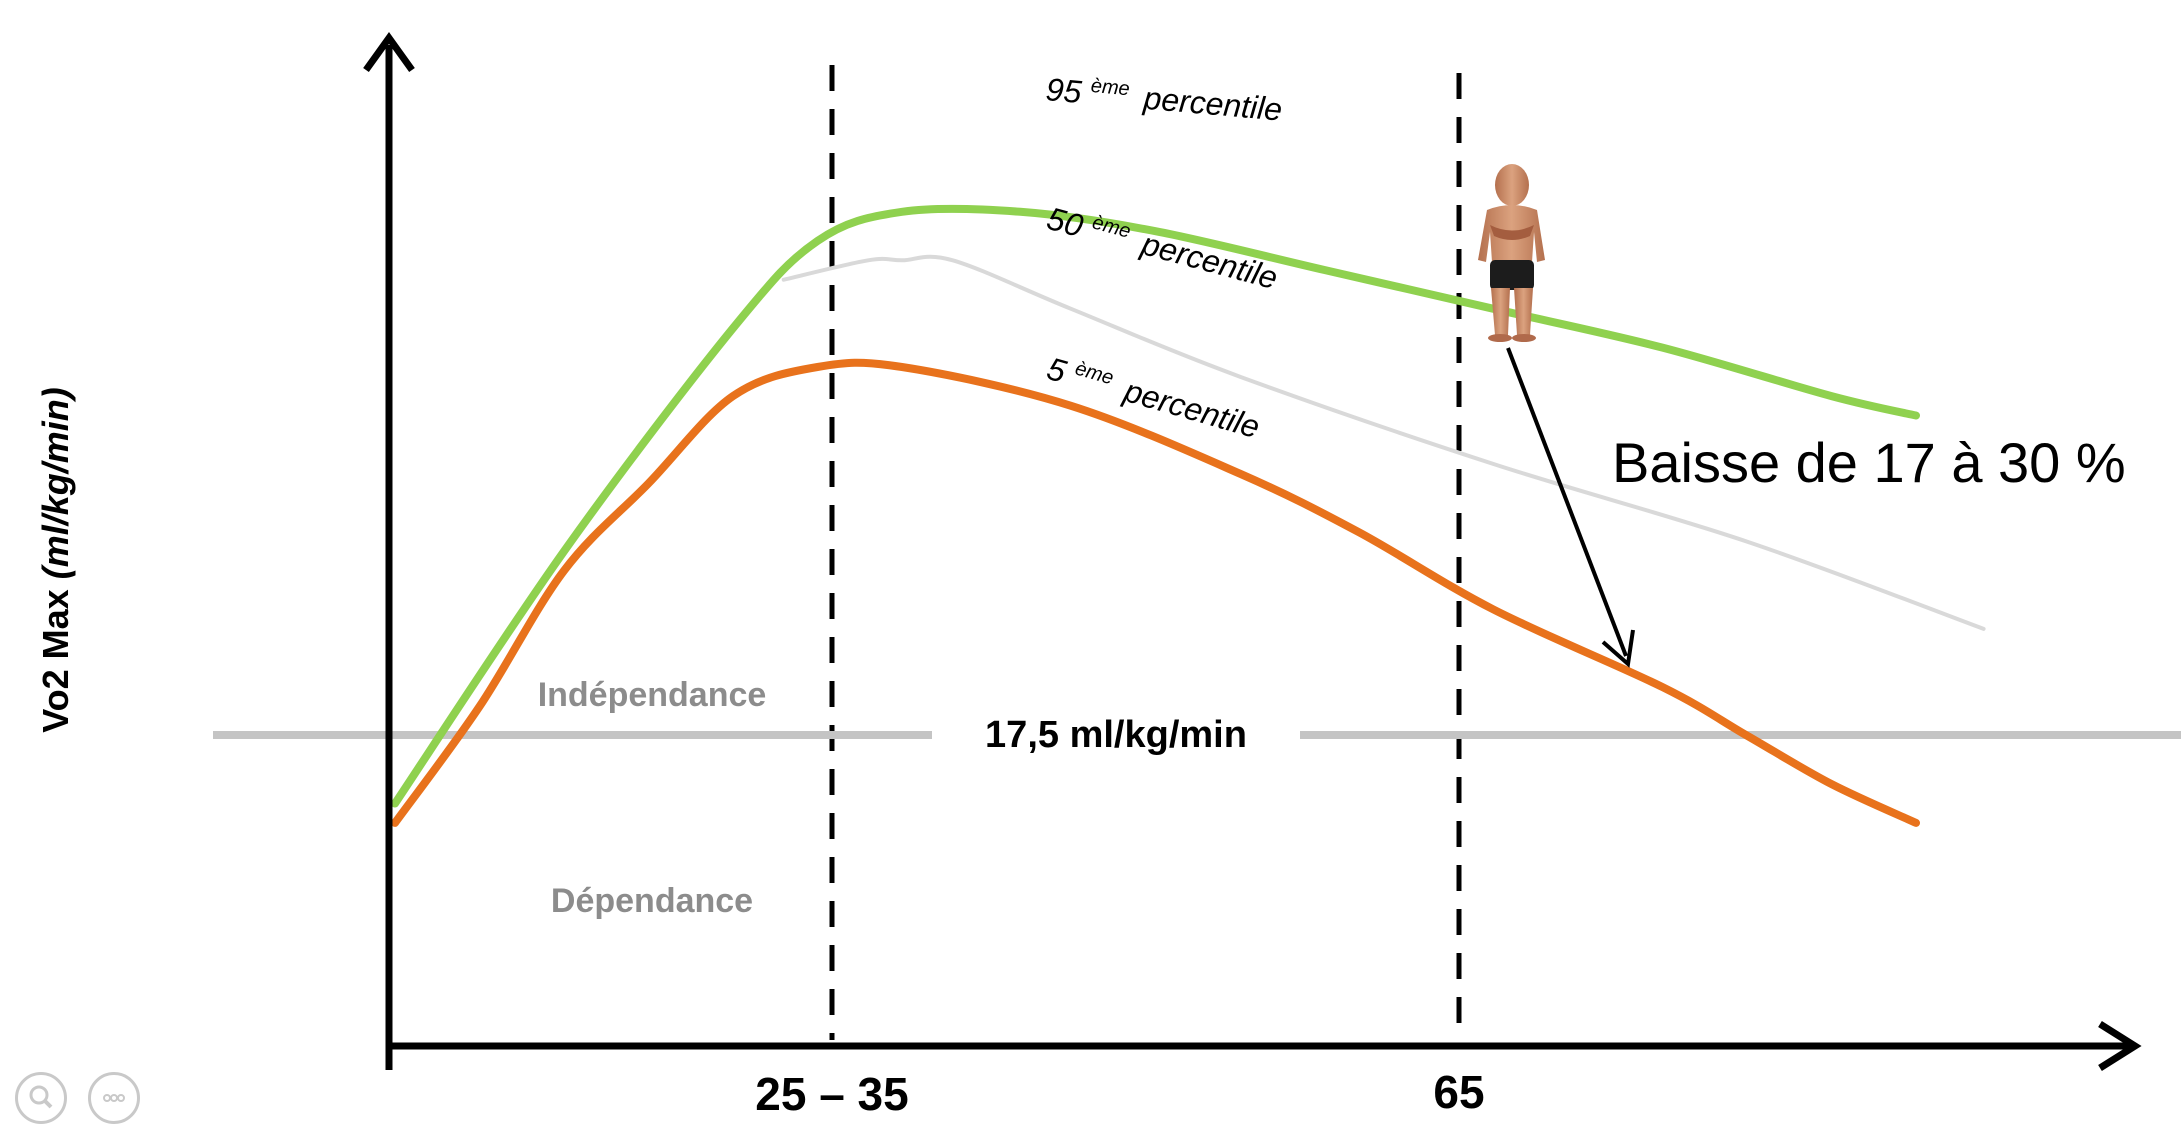 This screenshot has height=1124, width=2181. What do you see at coordinates (1869, 462) in the screenshot?
I see `decline-annotation: Baisse de 17 à 30 %` at bounding box center [1869, 462].